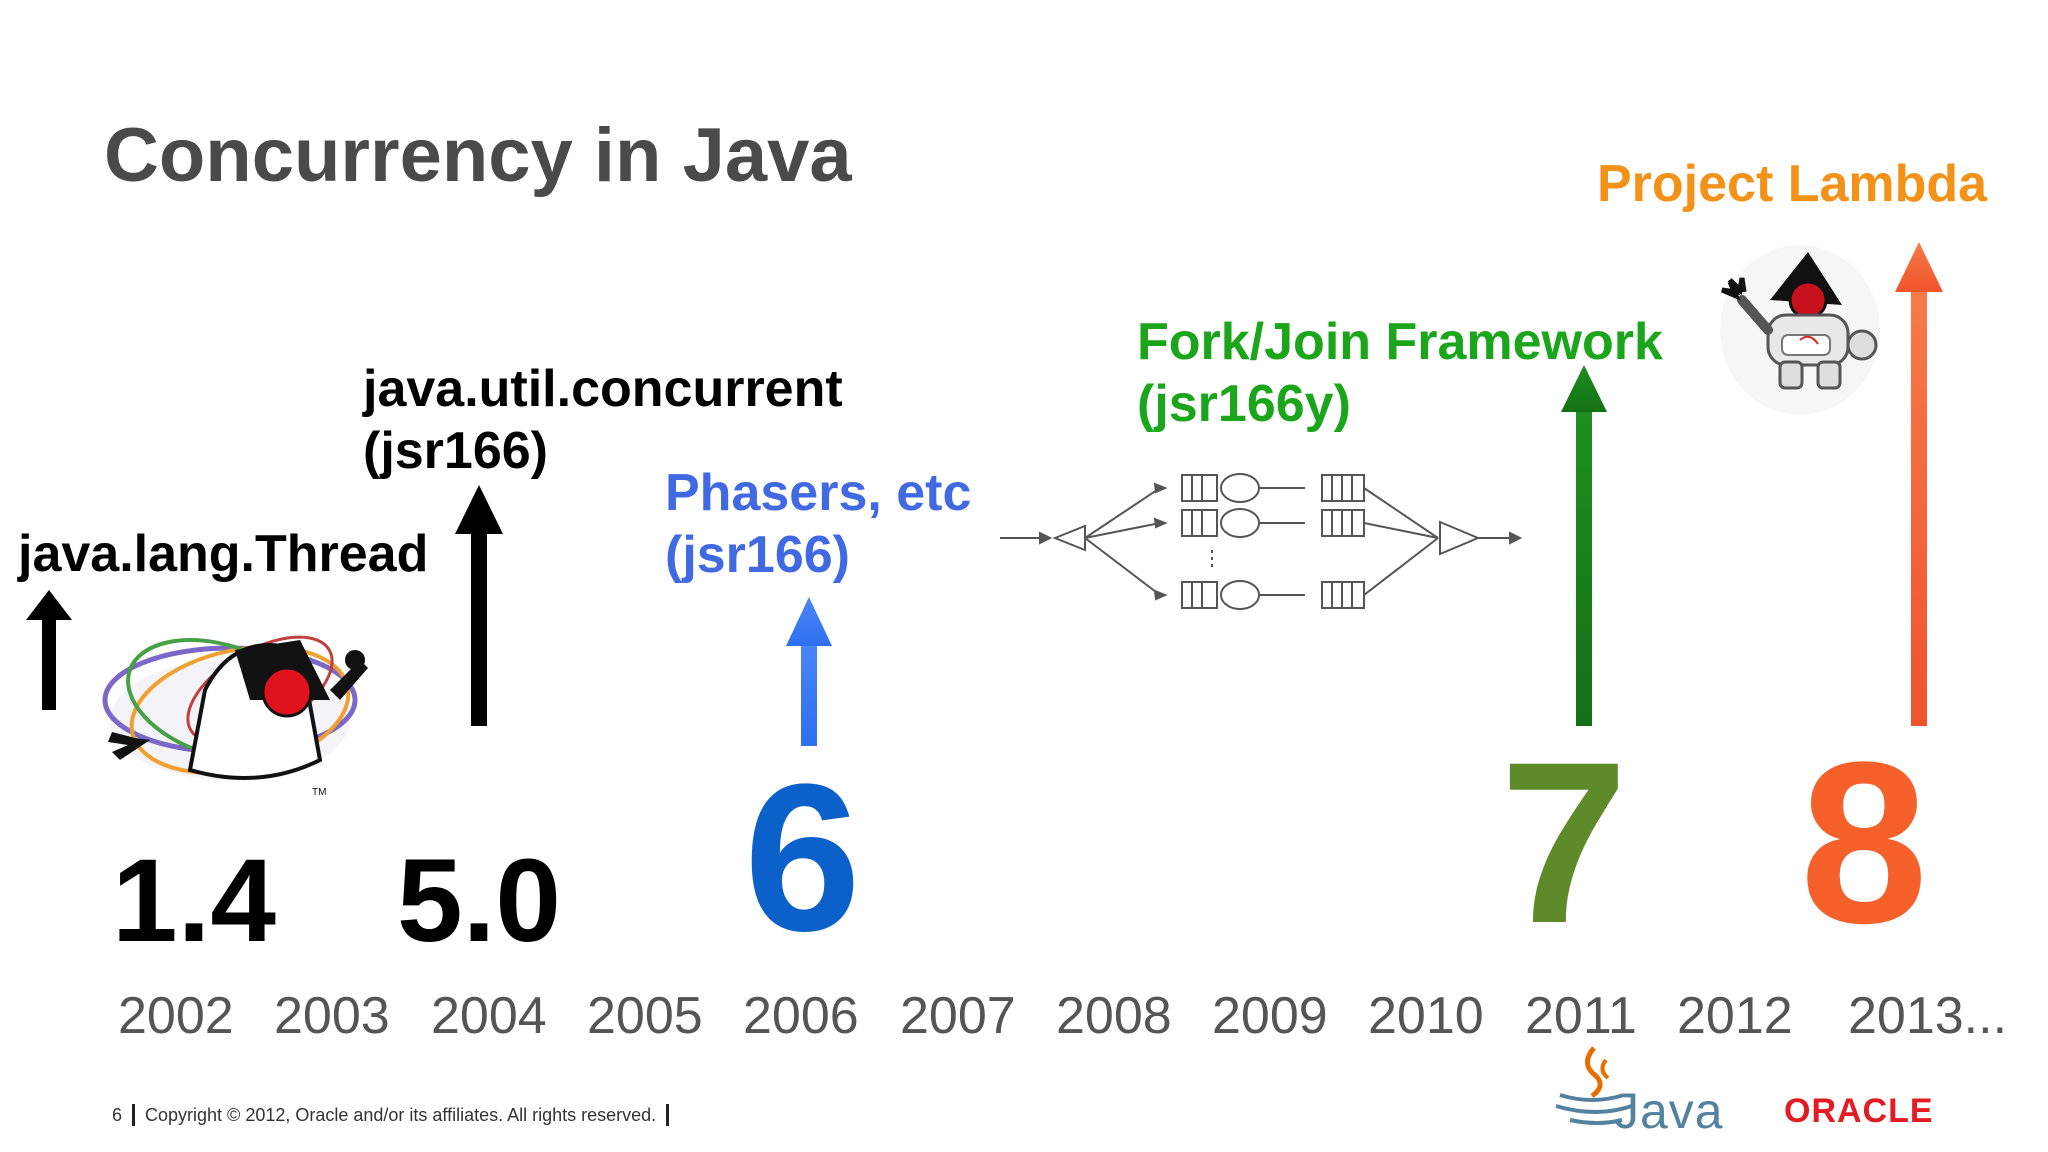  What do you see at coordinates (223, 554) in the screenshot?
I see `label-java-lang-thread: java.lang.Thread` at bounding box center [223, 554].